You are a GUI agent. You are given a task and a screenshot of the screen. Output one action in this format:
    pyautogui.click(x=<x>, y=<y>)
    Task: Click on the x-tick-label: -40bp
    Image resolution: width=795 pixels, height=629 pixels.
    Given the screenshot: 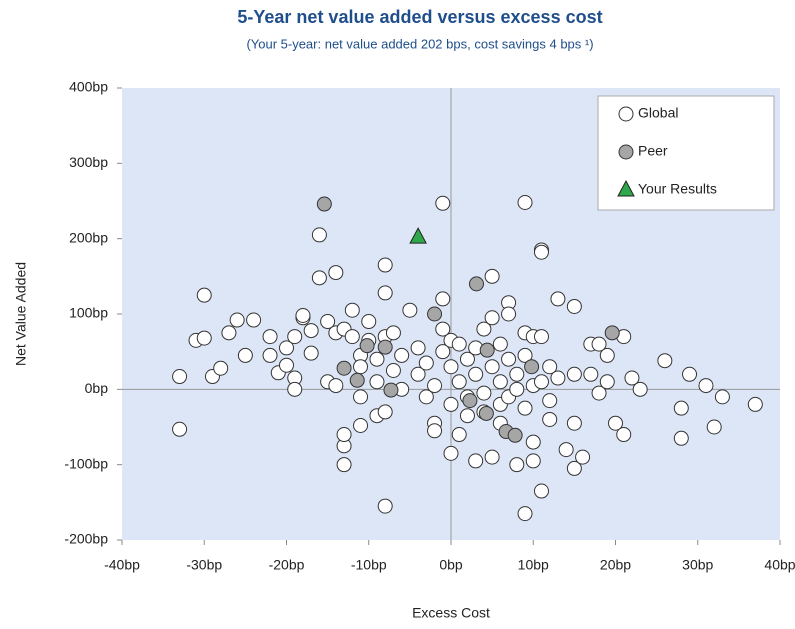 What is the action you would take?
    pyautogui.click(x=122, y=565)
    